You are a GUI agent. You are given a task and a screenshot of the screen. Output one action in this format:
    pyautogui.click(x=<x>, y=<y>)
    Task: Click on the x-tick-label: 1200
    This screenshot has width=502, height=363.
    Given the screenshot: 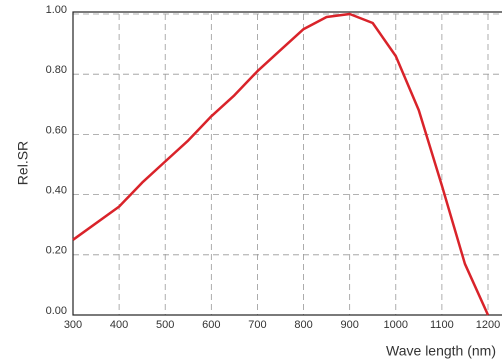 What is the action you would take?
    pyautogui.click(x=488, y=325)
    